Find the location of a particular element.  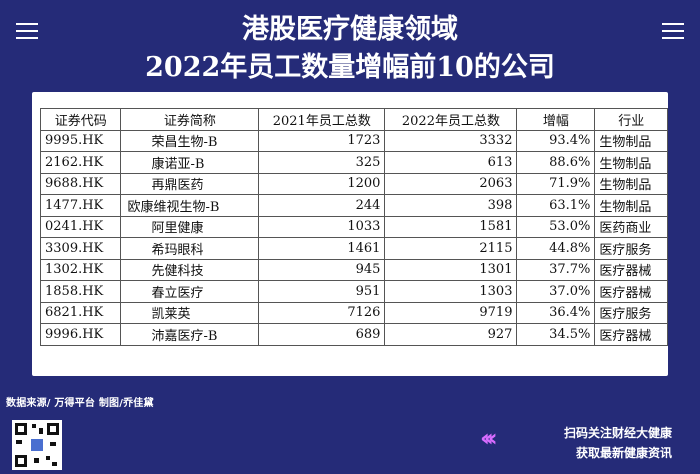

cell-growth: 63.1% is located at coordinates (556, 205).